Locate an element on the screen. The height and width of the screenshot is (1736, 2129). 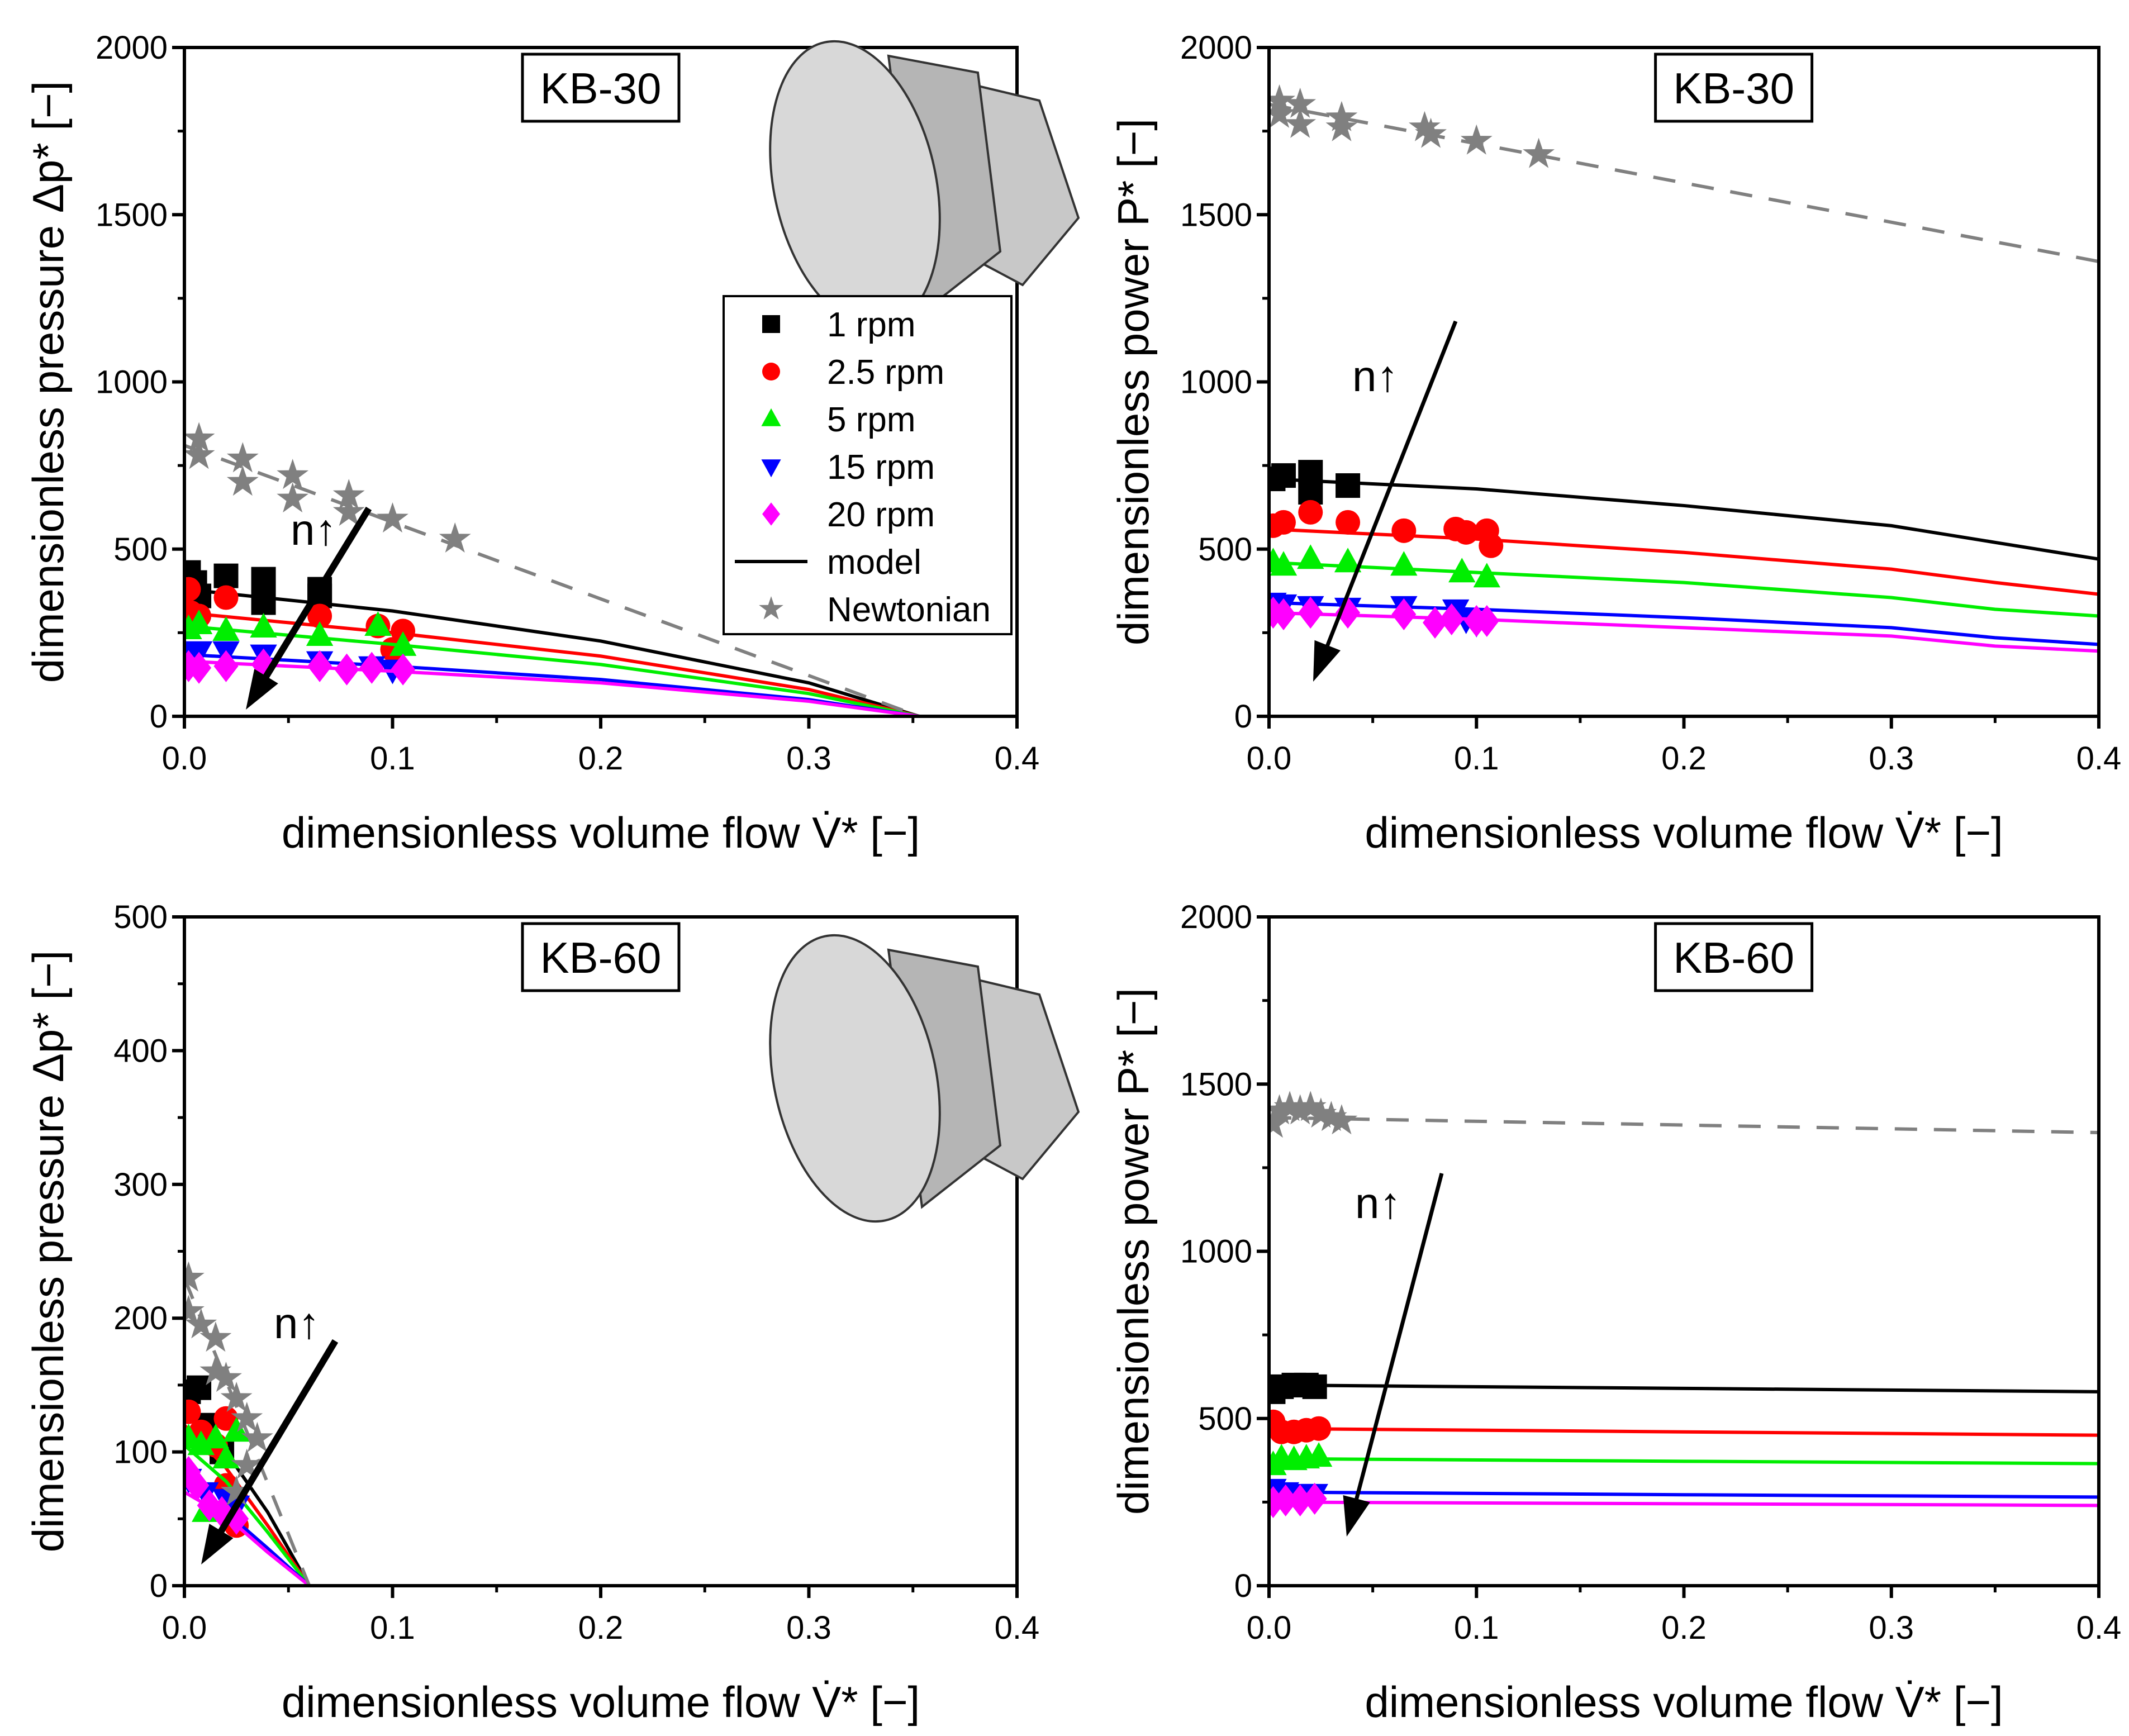
model-line-20-rpm is located at coordinates (1684, 1503).